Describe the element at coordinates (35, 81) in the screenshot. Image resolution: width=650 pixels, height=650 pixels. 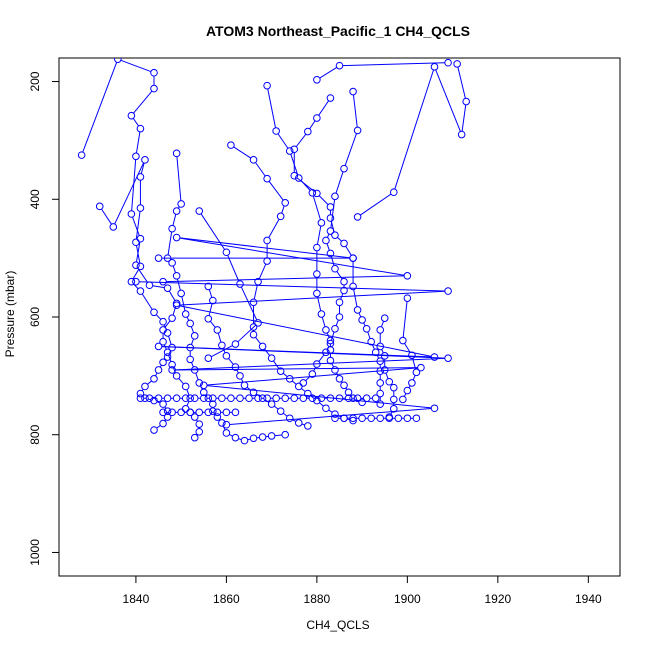
I see `y-tick-label: 200` at that location.